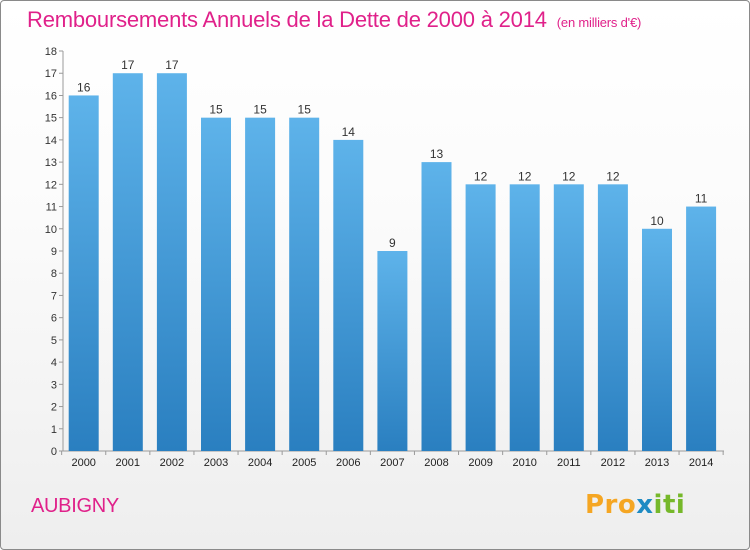 This screenshot has height=550, width=750. What do you see at coordinates (701, 463) in the screenshot?
I see `x-tick-label: 2014` at bounding box center [701, 463].